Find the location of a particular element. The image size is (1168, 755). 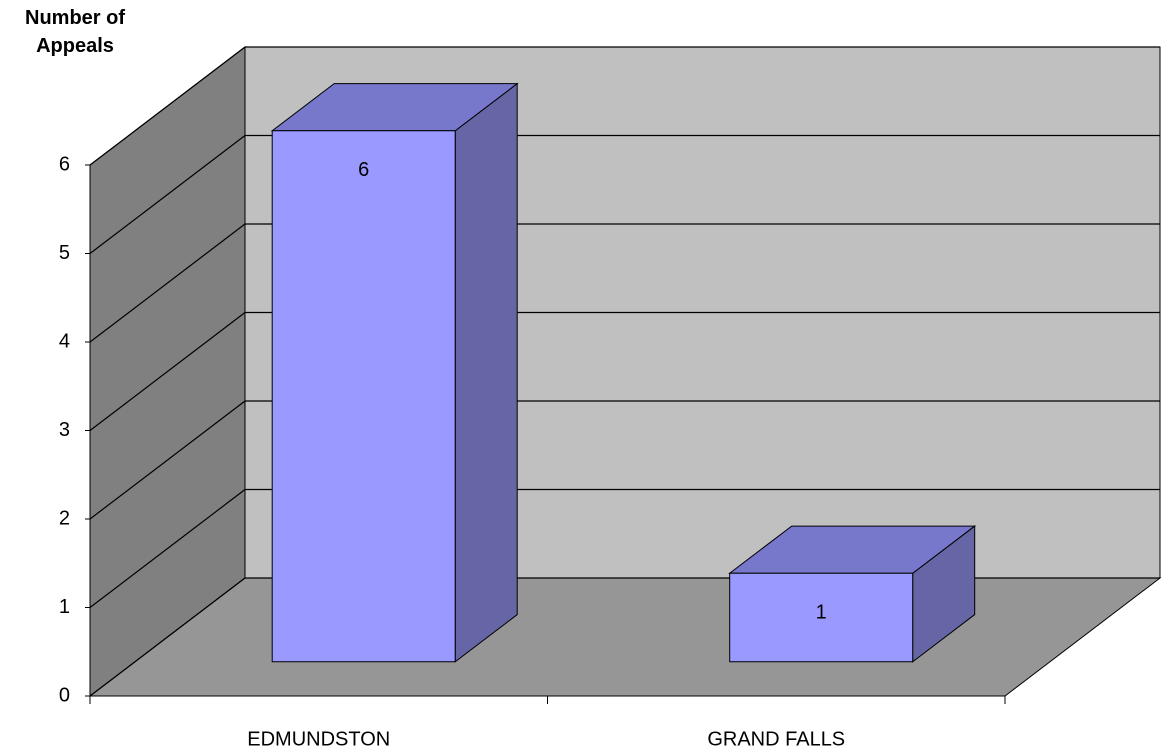

y-tick-label: 4 is located at coordinates (64, 341).